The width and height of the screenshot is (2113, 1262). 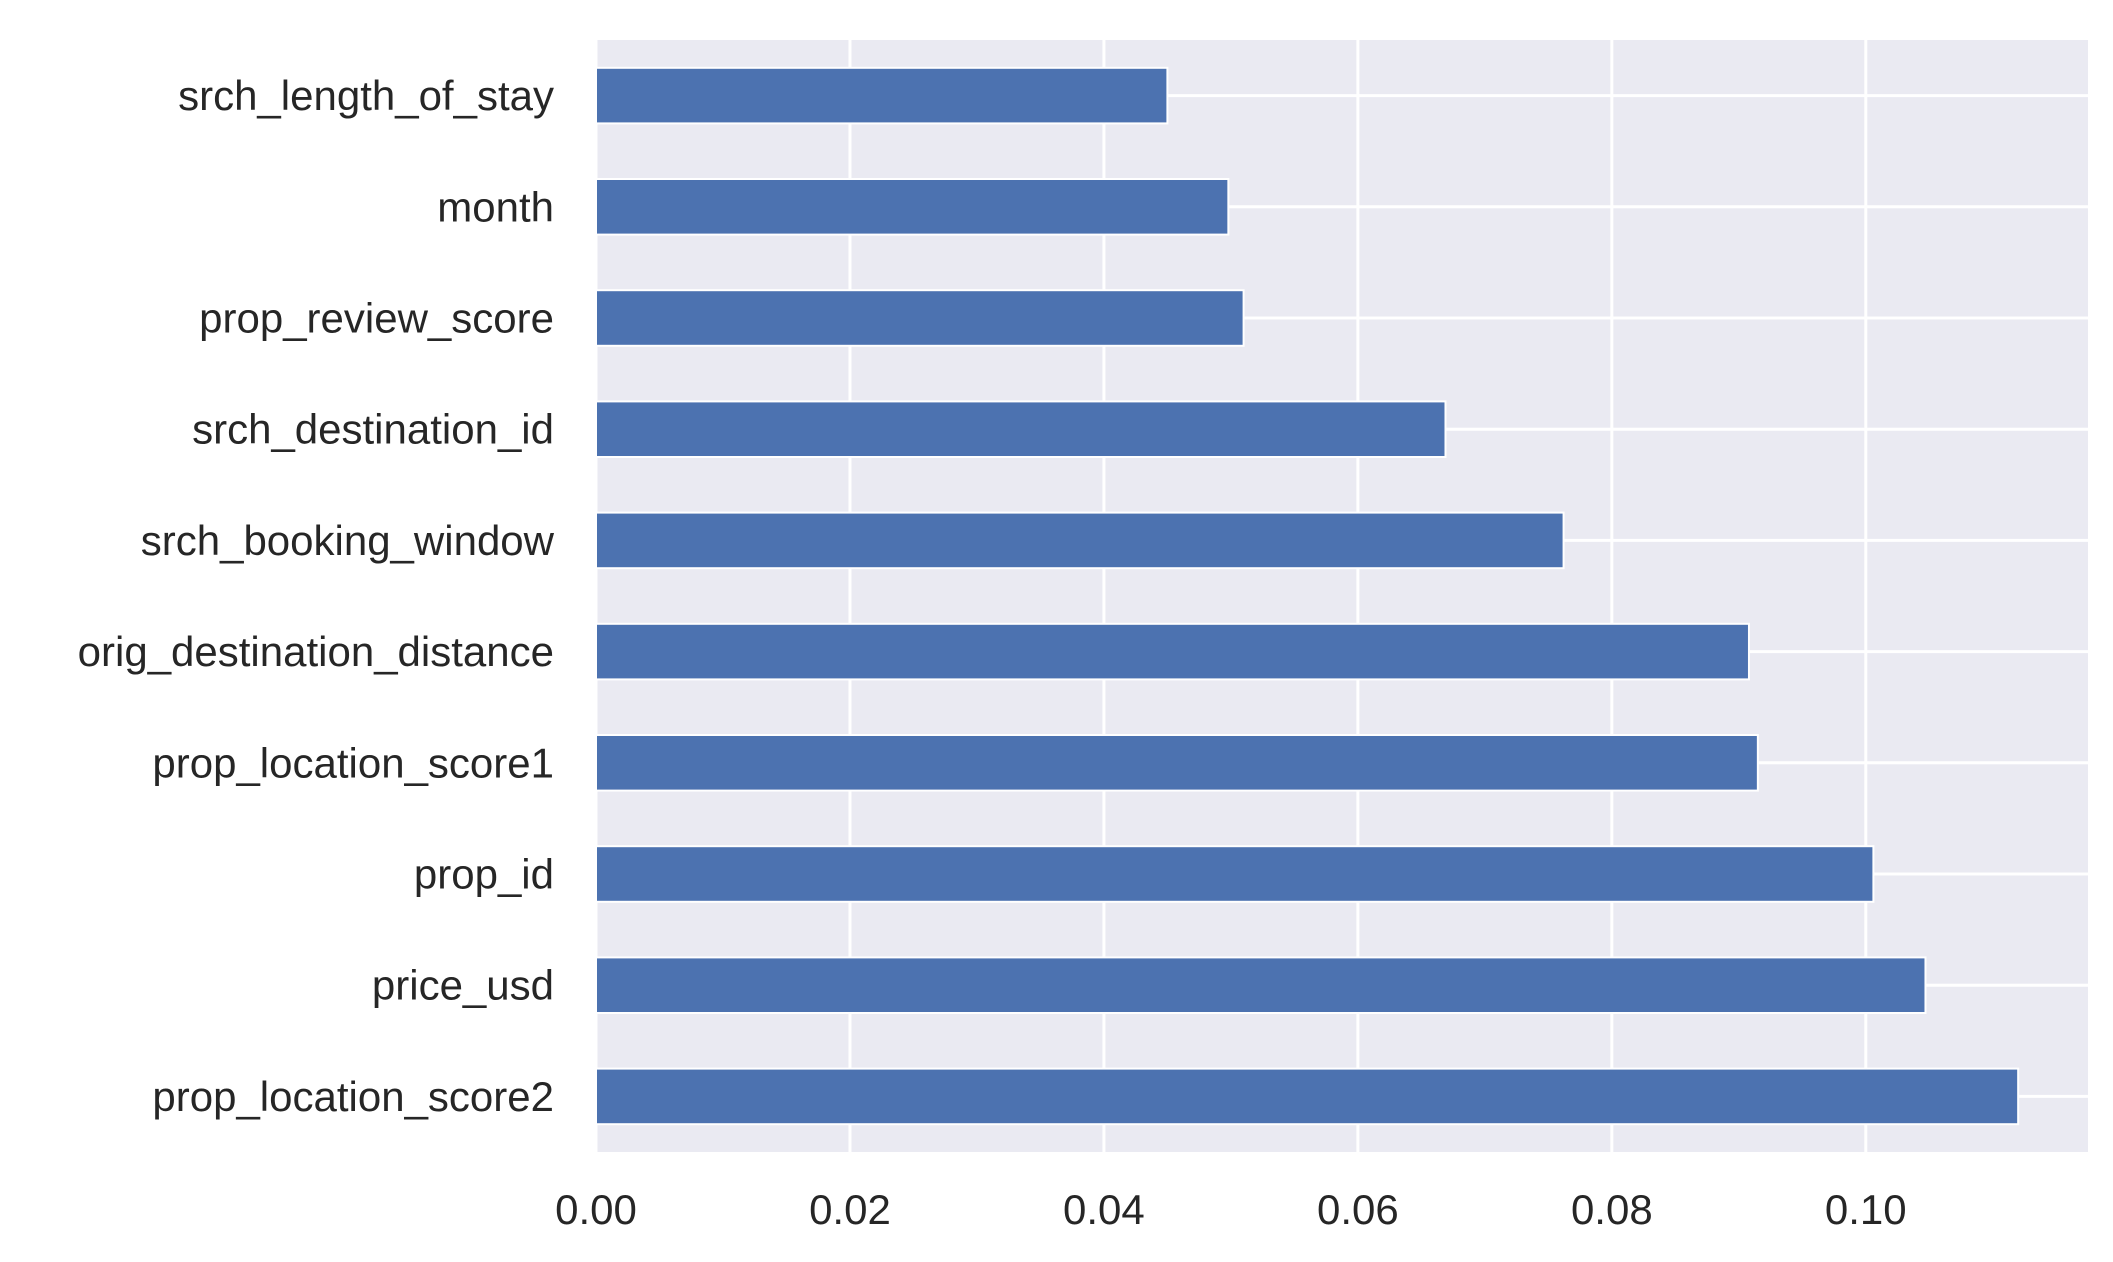 I want to click on bar-prop-review-score, so click(x=920, y=318).